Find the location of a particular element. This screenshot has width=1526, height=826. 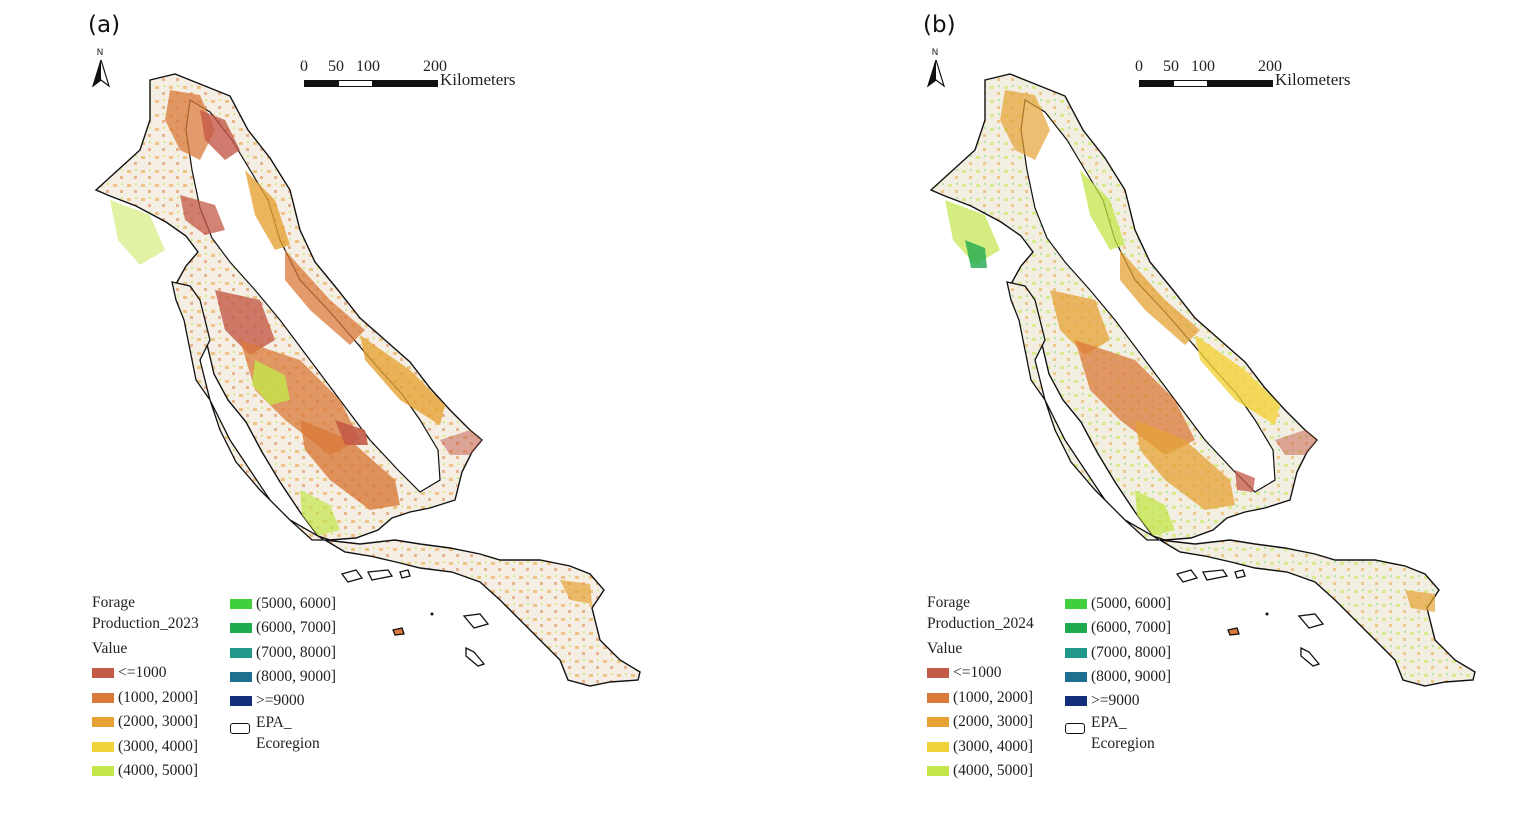

legend-label: (7000, 8000] is located at coordinates (296, 652).